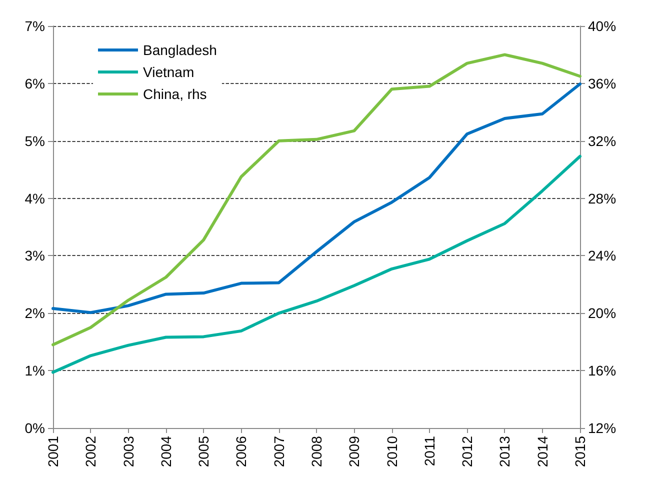  What do you see at coordinates (602, 83) in the screenshot?
I see `y2-tick-label: 36%` at bounding box center [602, 83].